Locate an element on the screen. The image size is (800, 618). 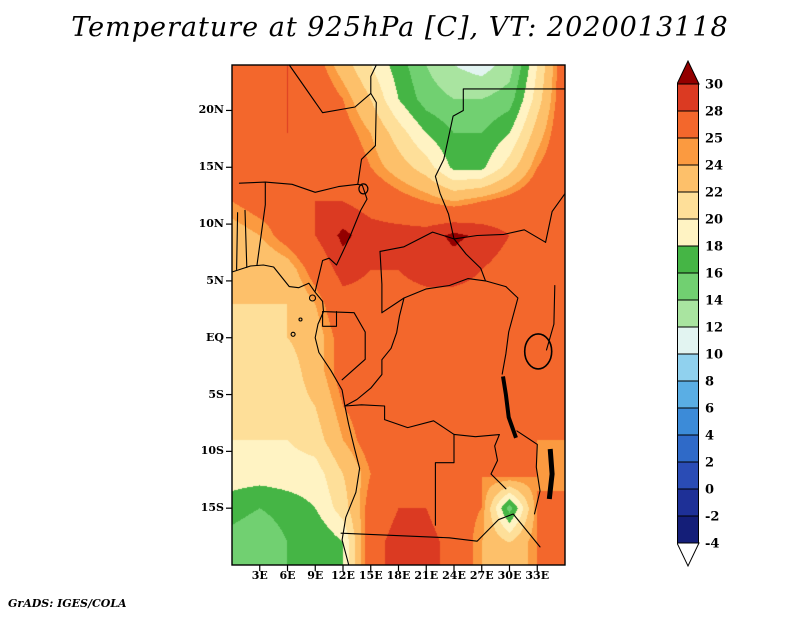
lon-tick-label: 15E is located at coordinates (370, 575).